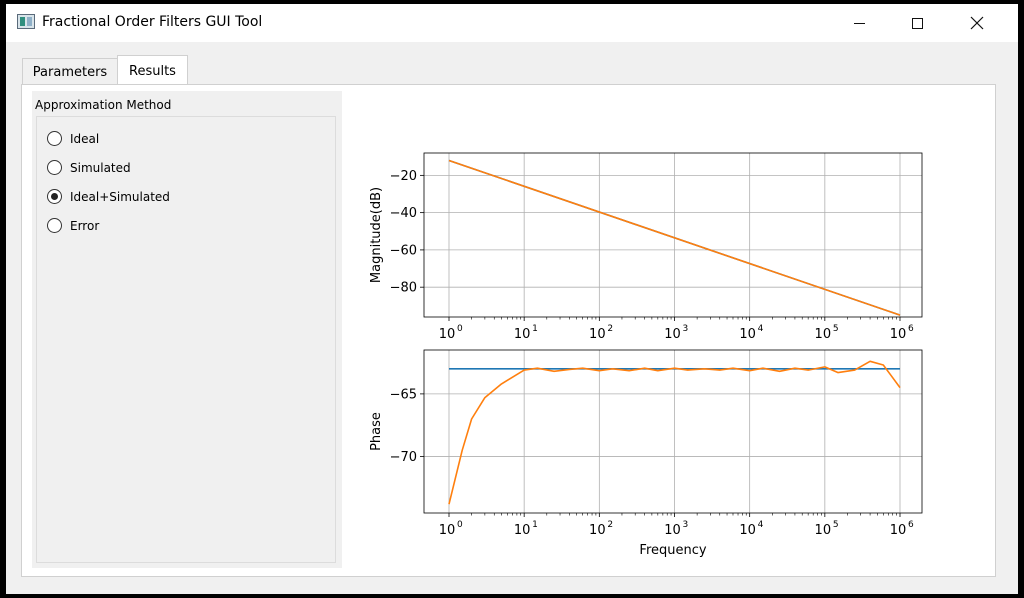 Image resolution: width=1024 pixels, height=598 pixels. I want to click on minimize-button, so click(859, 23).